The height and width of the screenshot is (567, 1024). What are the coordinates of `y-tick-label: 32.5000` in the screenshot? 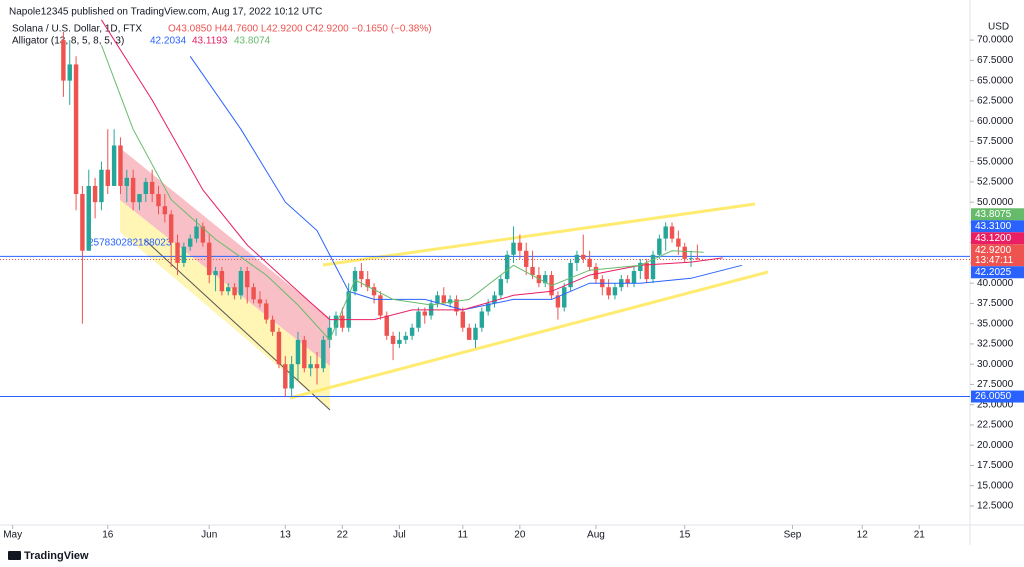 It's located at (995, 344).